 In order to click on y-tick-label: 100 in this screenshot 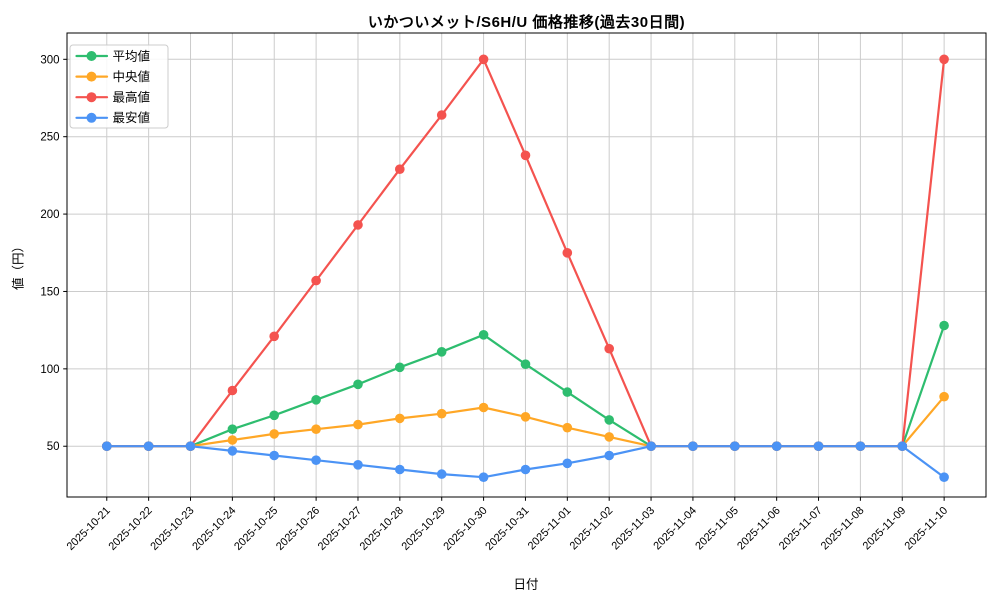, I will do `click(49, 370)`.